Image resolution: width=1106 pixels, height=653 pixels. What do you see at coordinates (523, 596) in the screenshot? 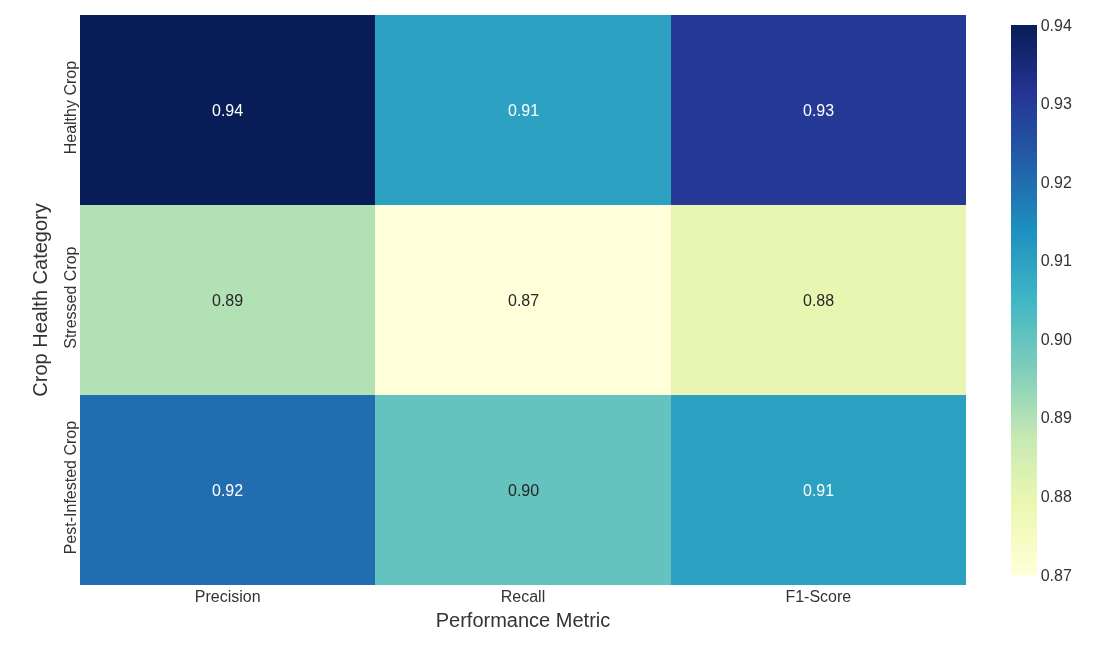
I see `x-tick-label: Recall` at bounding box center [523, 596].